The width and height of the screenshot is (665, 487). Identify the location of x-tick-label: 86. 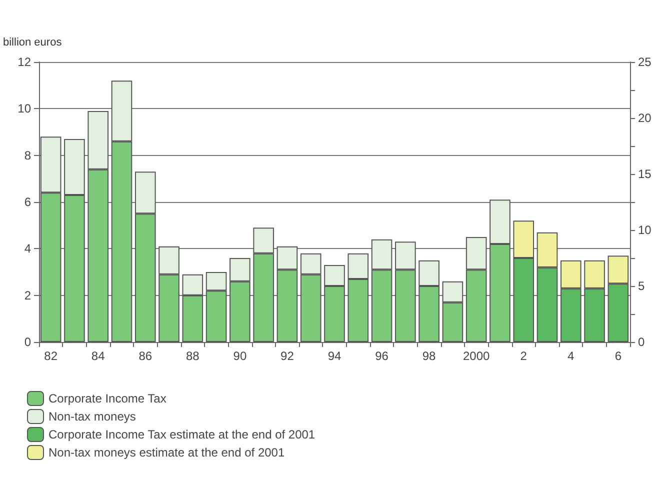
(145, 356).